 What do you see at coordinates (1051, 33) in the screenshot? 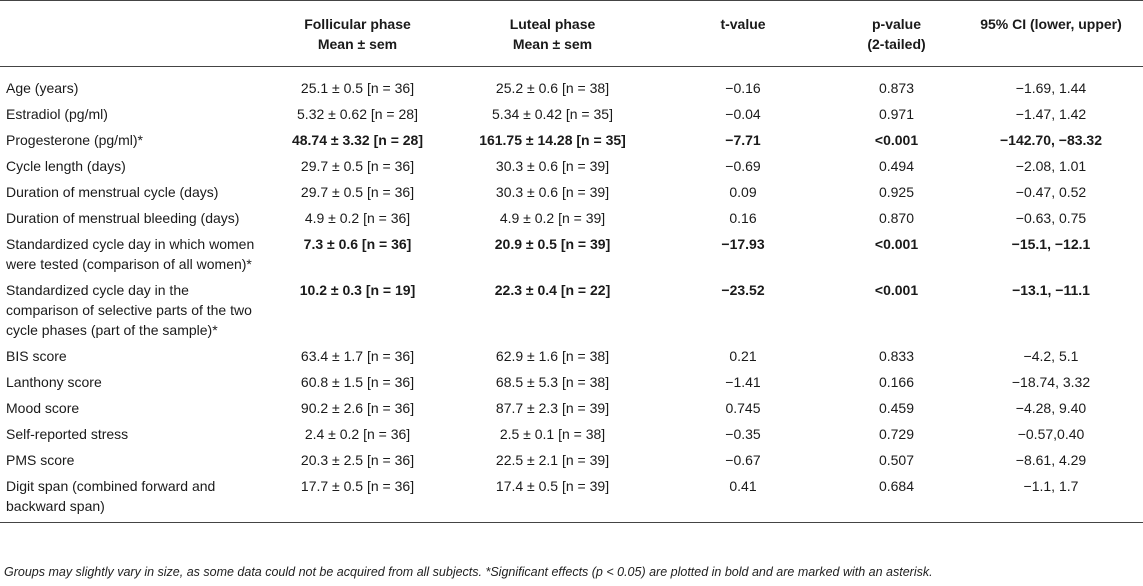
I see `header-ci: 95% CI (lower, upper)` at bounding box center [1051, 33].